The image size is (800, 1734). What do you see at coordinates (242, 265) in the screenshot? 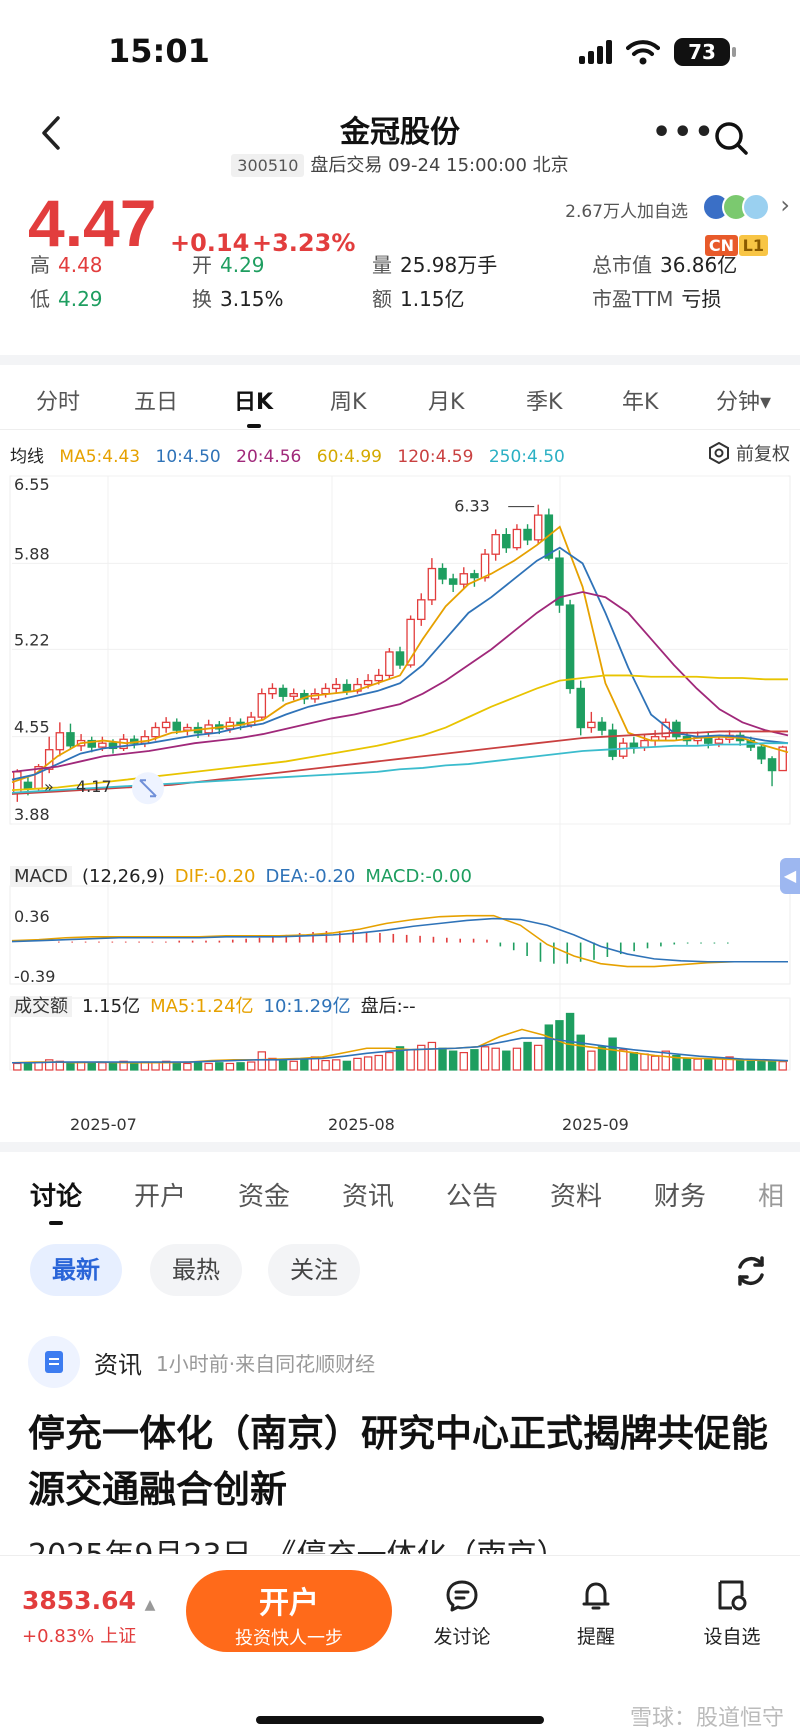
I see `open-value: 4.29` at bounding box center [242, 265].